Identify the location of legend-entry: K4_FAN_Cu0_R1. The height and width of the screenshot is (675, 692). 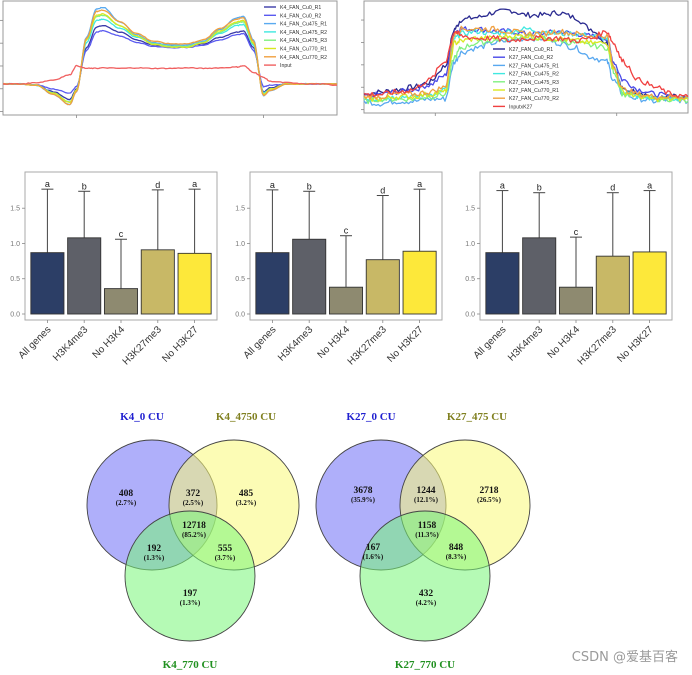
(300, 8).